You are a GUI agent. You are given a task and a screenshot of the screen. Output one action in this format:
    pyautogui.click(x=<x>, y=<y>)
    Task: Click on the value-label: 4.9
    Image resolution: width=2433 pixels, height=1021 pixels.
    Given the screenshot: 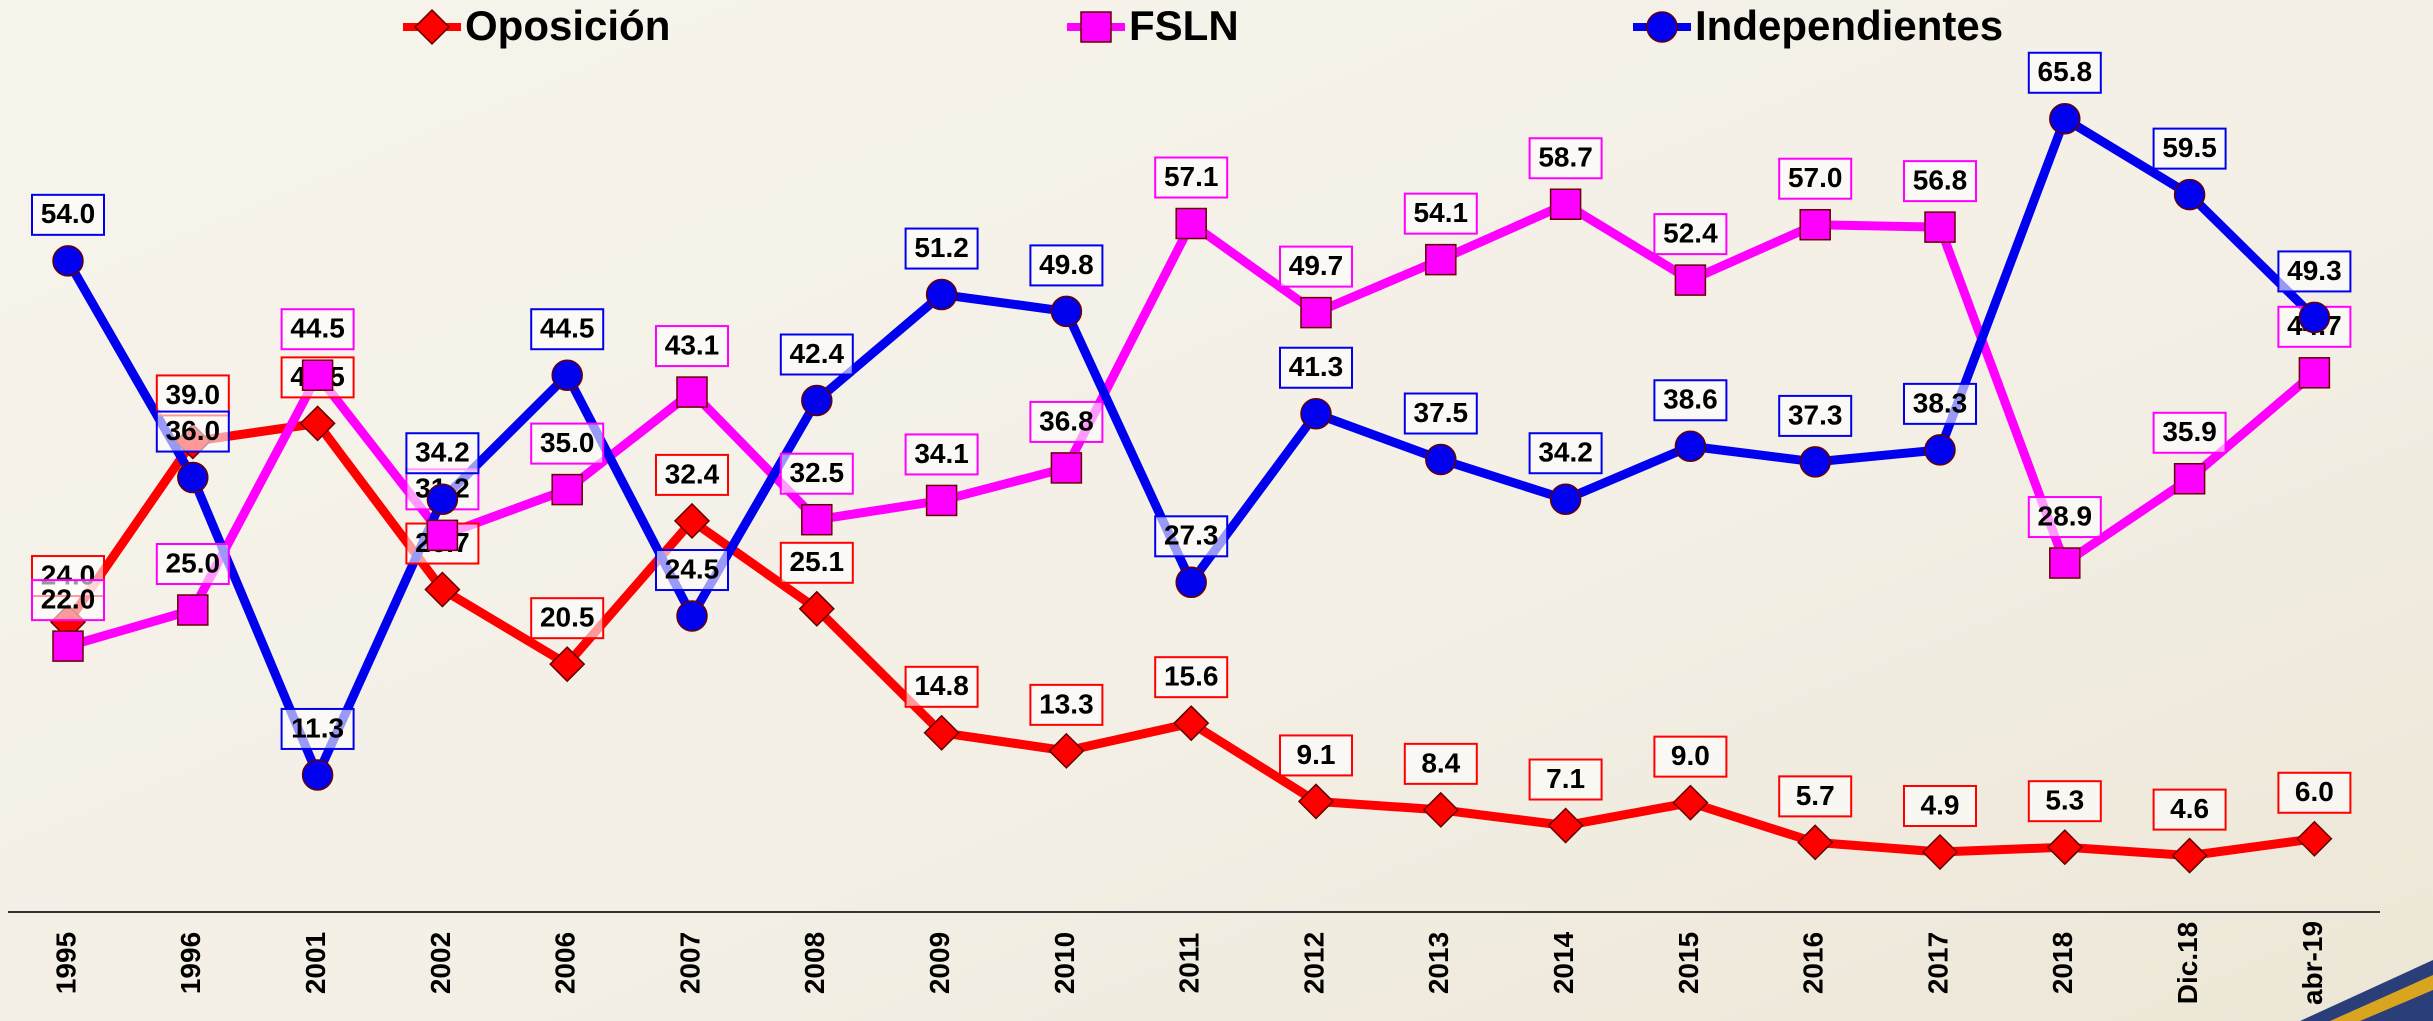 What is the action you would take?
    pyautogui.click(x=1940, y=804)
    